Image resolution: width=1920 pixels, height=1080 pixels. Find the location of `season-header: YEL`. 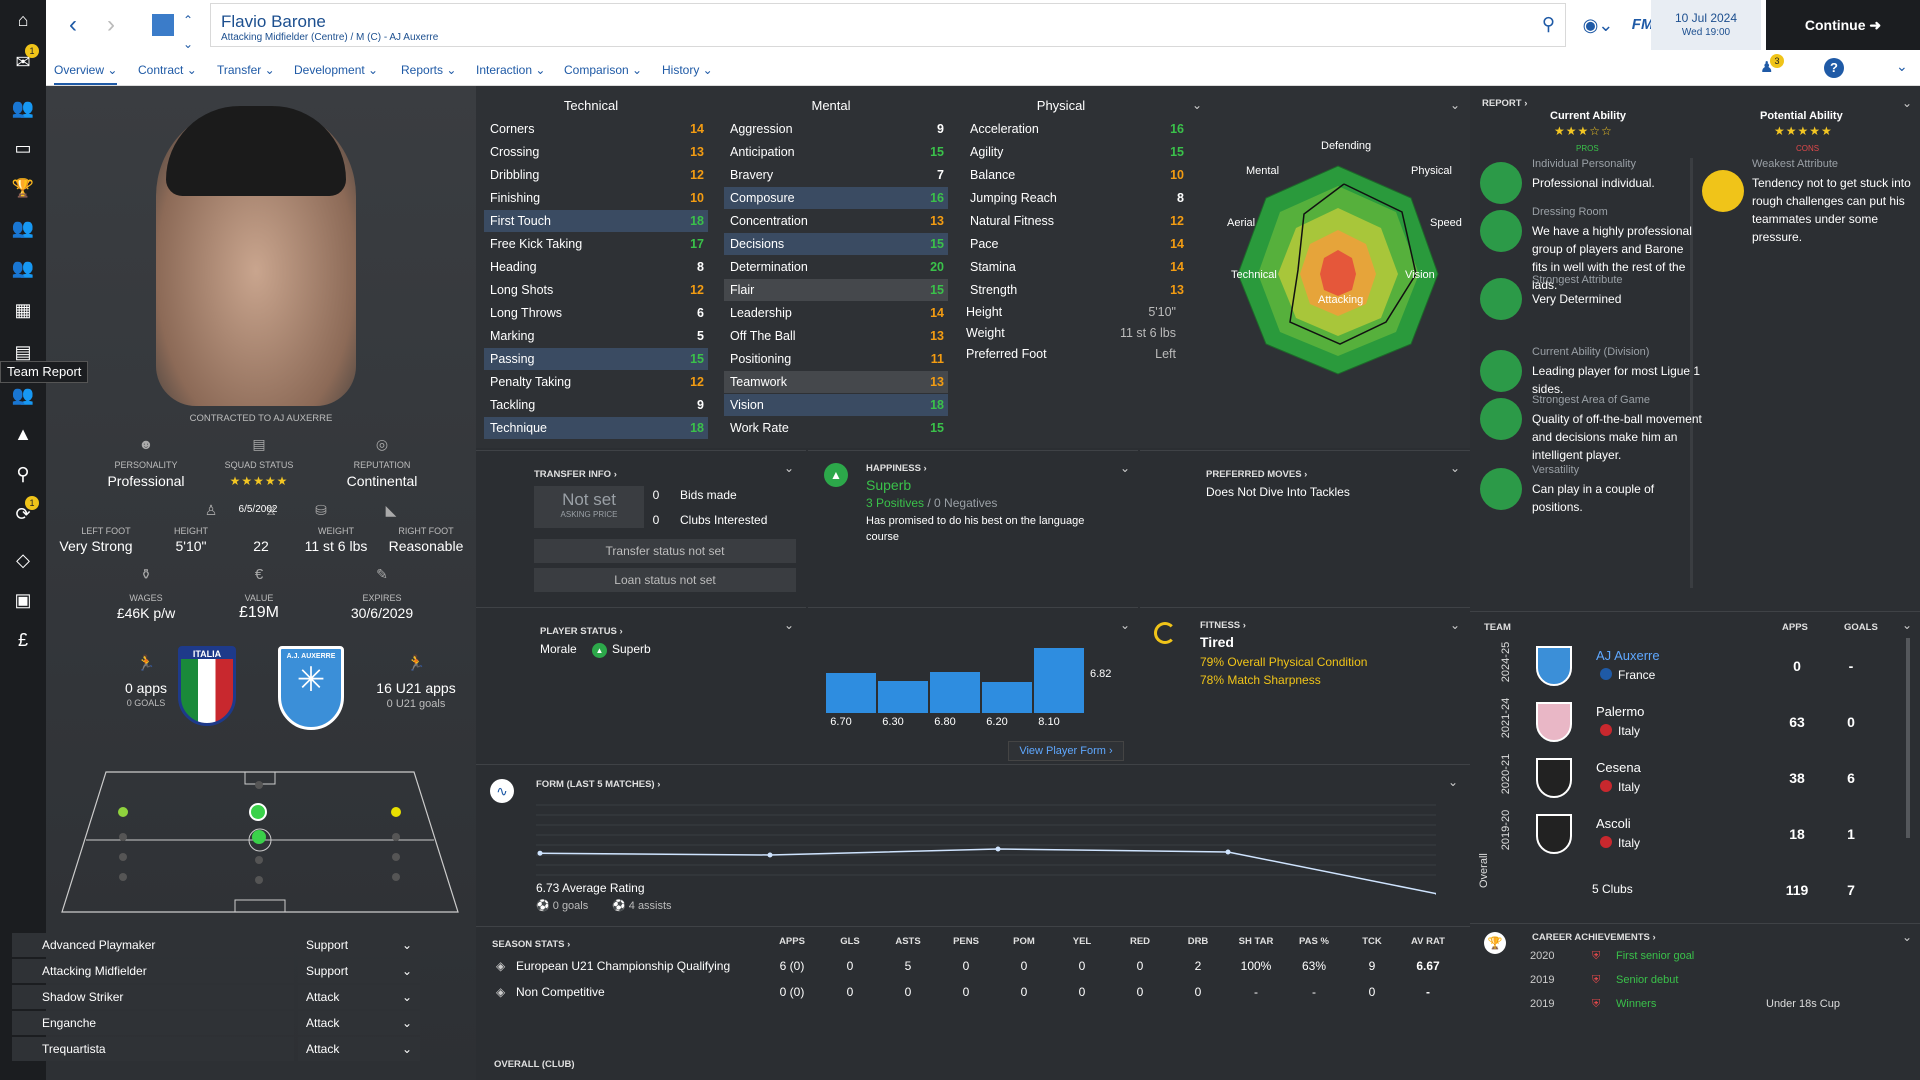

season-header: YEL is located at coordinates (1082, 941).